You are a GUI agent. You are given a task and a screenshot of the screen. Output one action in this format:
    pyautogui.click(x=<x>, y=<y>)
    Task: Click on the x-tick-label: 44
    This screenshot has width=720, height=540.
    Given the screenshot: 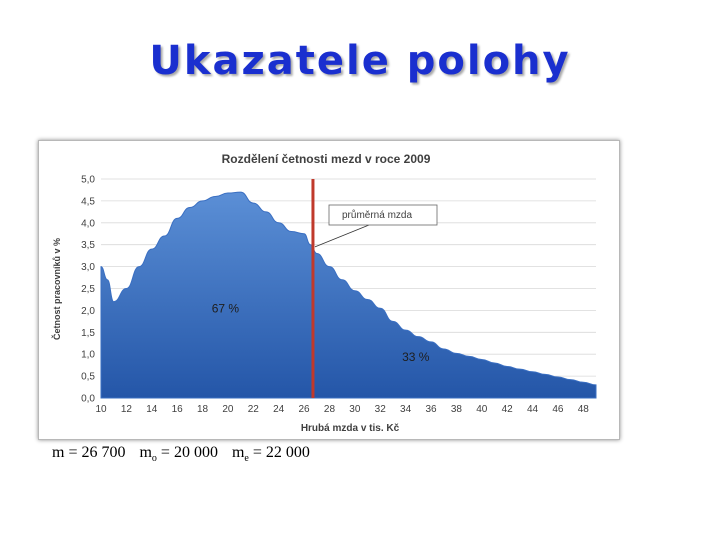 What is the action you would take?
    pyautogui.click(x=533, y=409)
    